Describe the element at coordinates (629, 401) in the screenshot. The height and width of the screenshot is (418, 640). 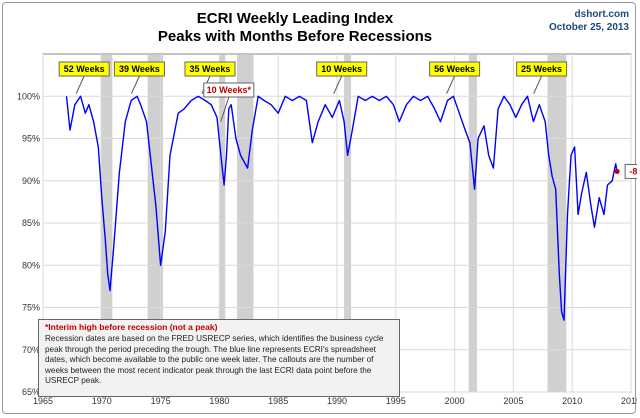
I see `x-tick-label: 2015` at that location.